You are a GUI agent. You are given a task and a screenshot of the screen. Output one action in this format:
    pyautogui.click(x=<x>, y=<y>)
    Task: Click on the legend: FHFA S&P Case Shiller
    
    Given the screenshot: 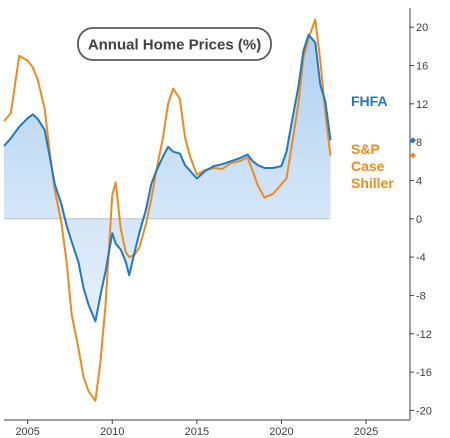 What is the action you would take?
    pyautogui.click(x=372, y=142)
    